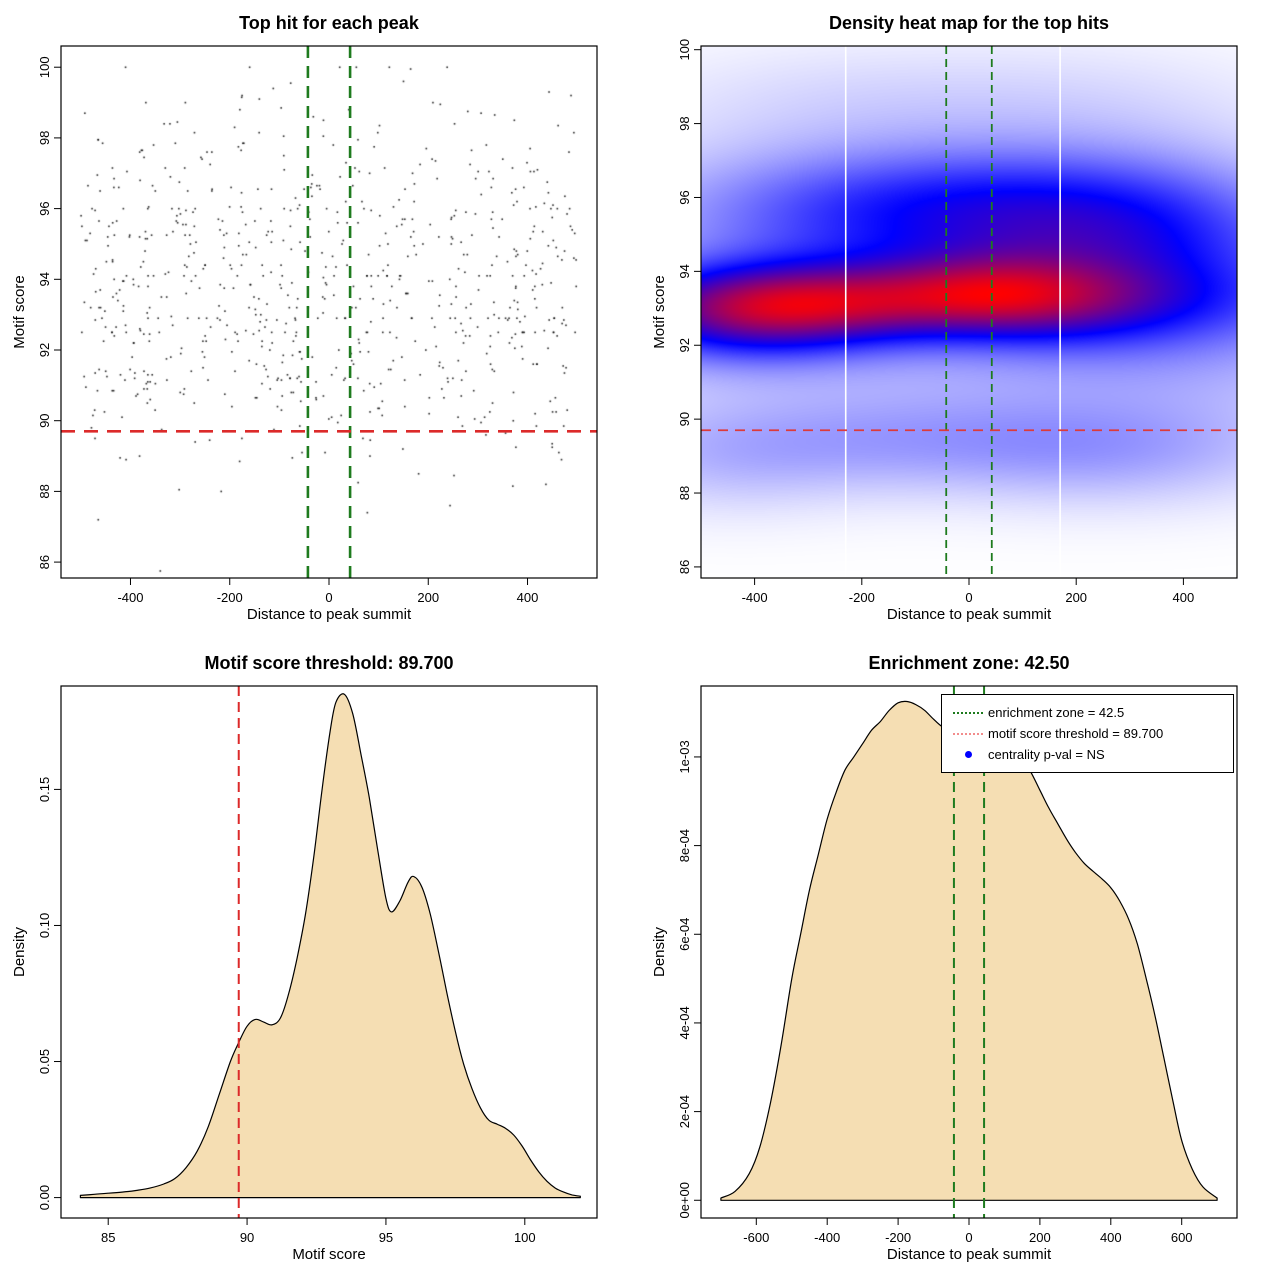 The height and width of the screenshot is (1280, 1280). What do you see at coordinates (969, 1254) in the screenshot?
I see `distance-density-xaxis-label: Distance to peak summit` at bounding box center [969, 1254].